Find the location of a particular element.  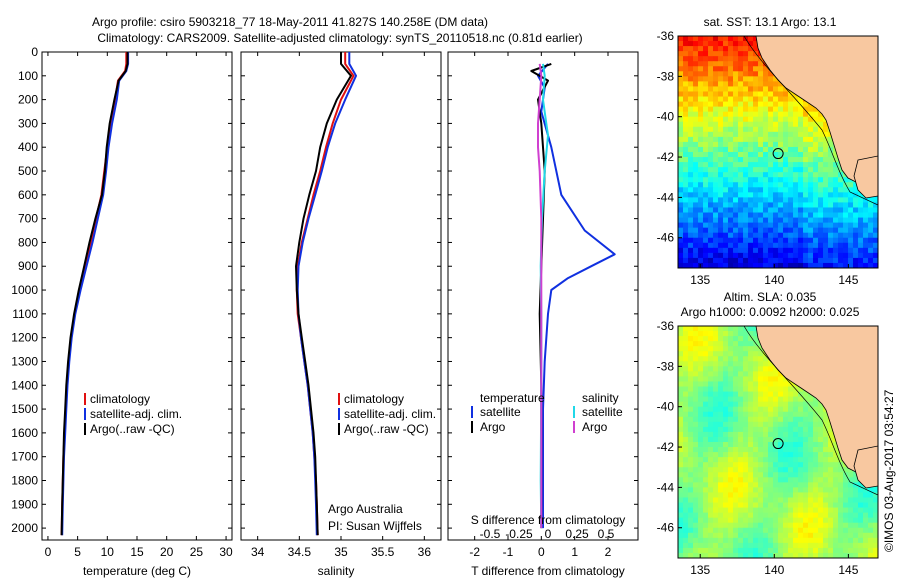

map-y-tick-label: -42 is located at coordinates (666, 447).